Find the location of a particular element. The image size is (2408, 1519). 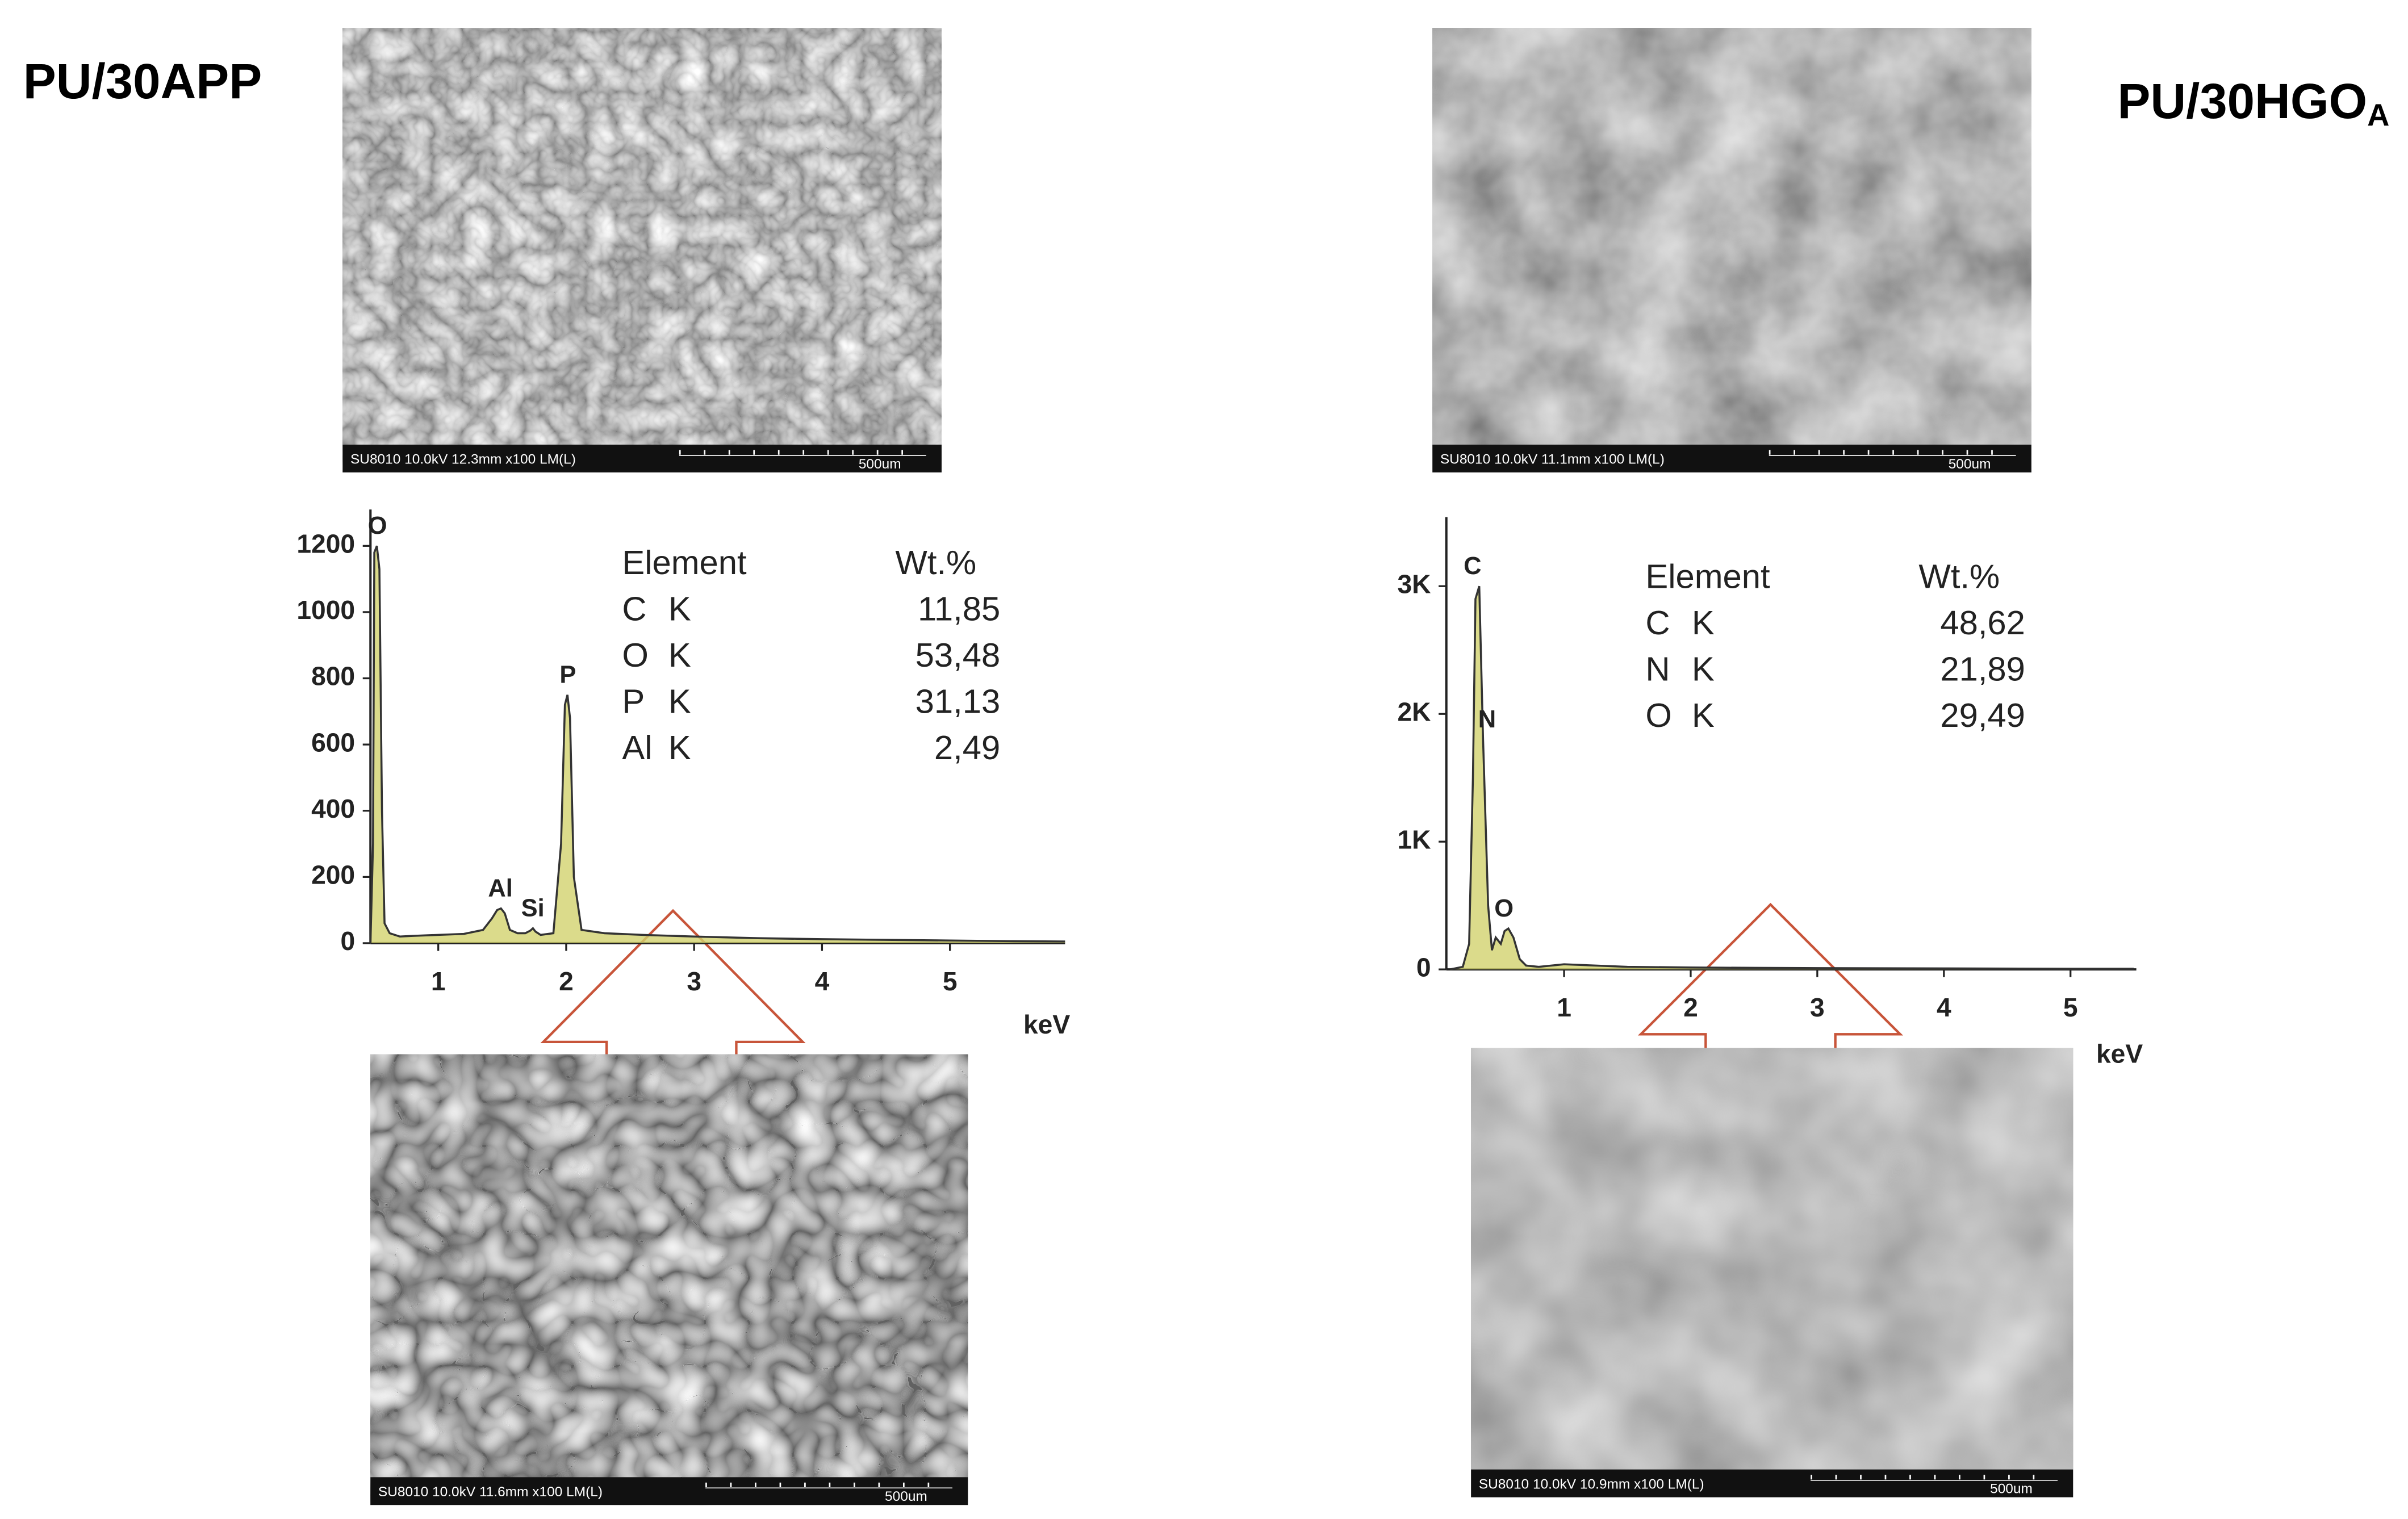

peak-label: Si is located at coordinates (533, 908).